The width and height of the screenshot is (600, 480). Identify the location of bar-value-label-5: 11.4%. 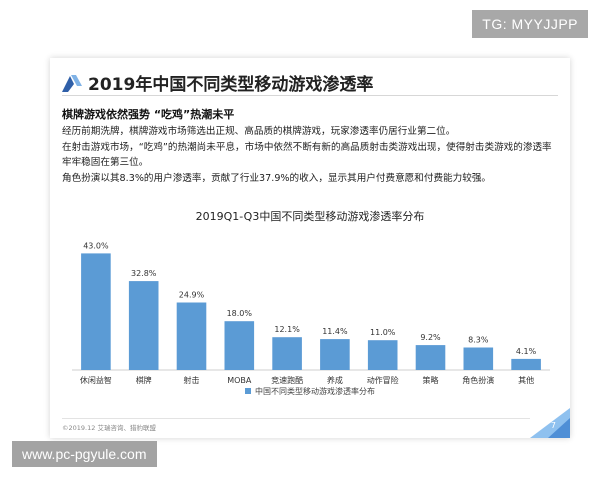
(335, 331).